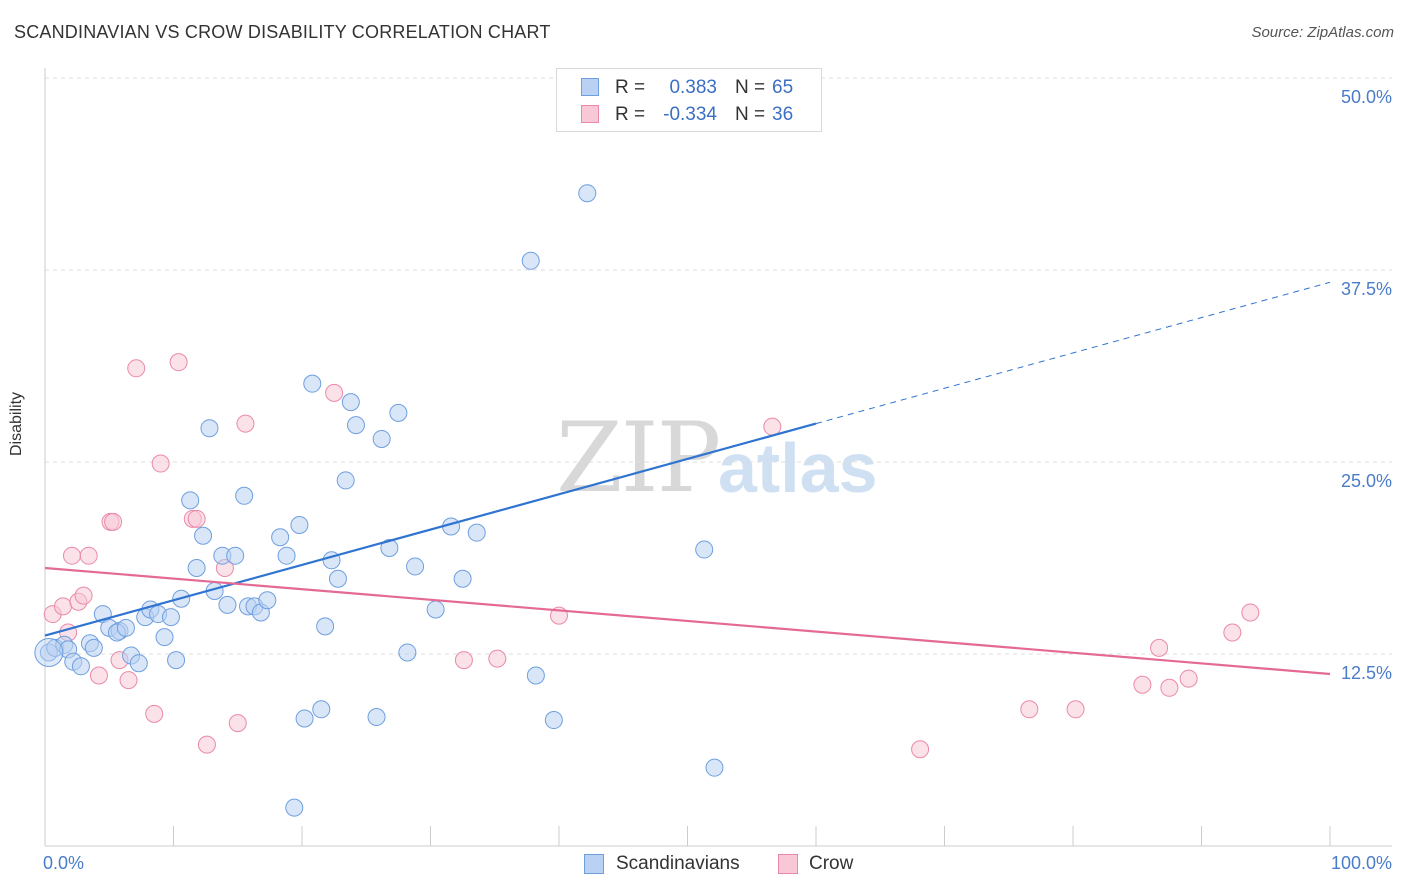 The width and height of the screenshot is (1406, 892). I want to click on scandinavian-point-cluster, so click(49, 652).